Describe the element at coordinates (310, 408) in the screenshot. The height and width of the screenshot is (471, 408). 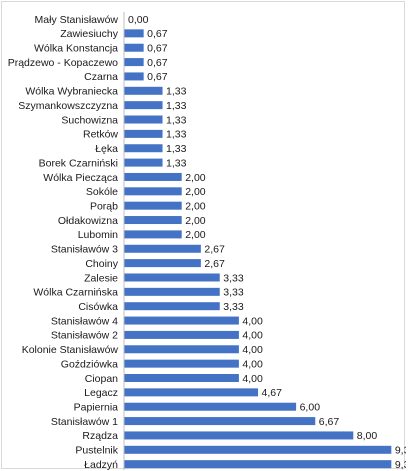
I see `value-label: 6,00` at that location.